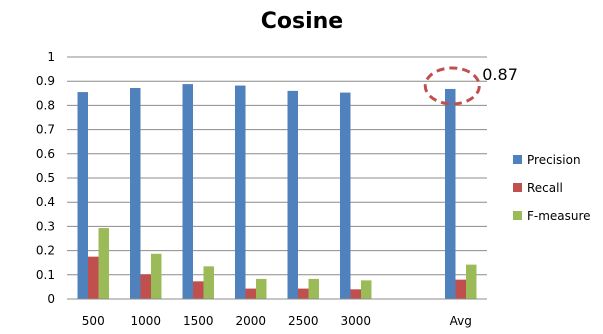 The image size is (603, 334). I want to click on bar-precision-Avg, so click(450, 193).